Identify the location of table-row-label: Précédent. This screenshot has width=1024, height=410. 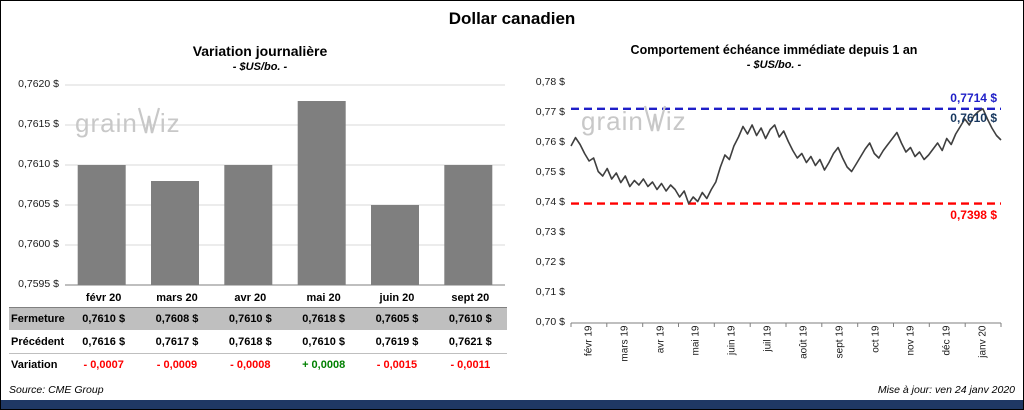
(38, 342).